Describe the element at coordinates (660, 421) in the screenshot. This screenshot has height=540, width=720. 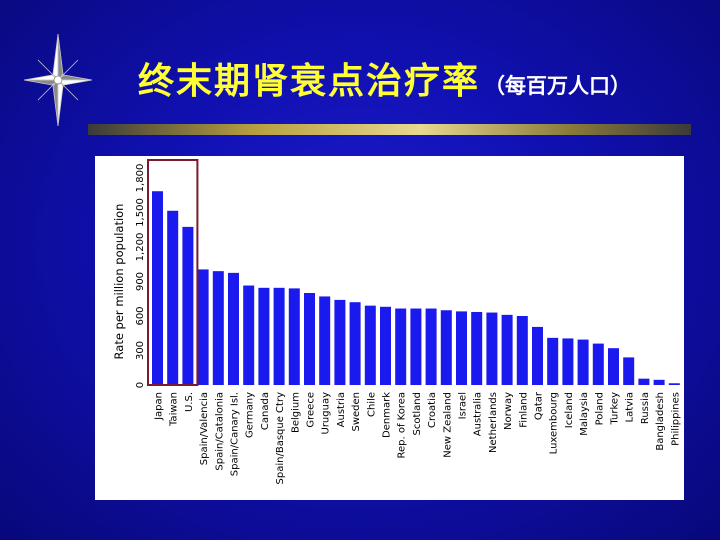
I see `x-tick-label-bangladesh: Bangladesh` at that location.